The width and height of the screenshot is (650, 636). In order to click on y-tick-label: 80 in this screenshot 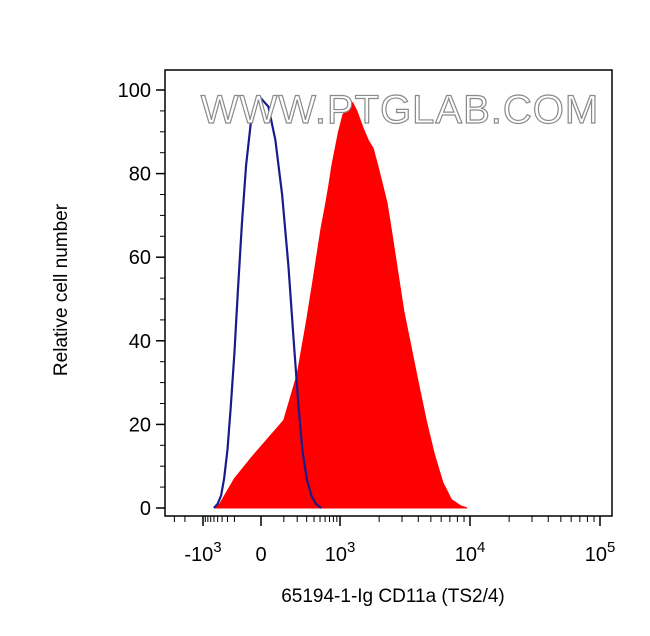, I will do `click(140, 175)`.